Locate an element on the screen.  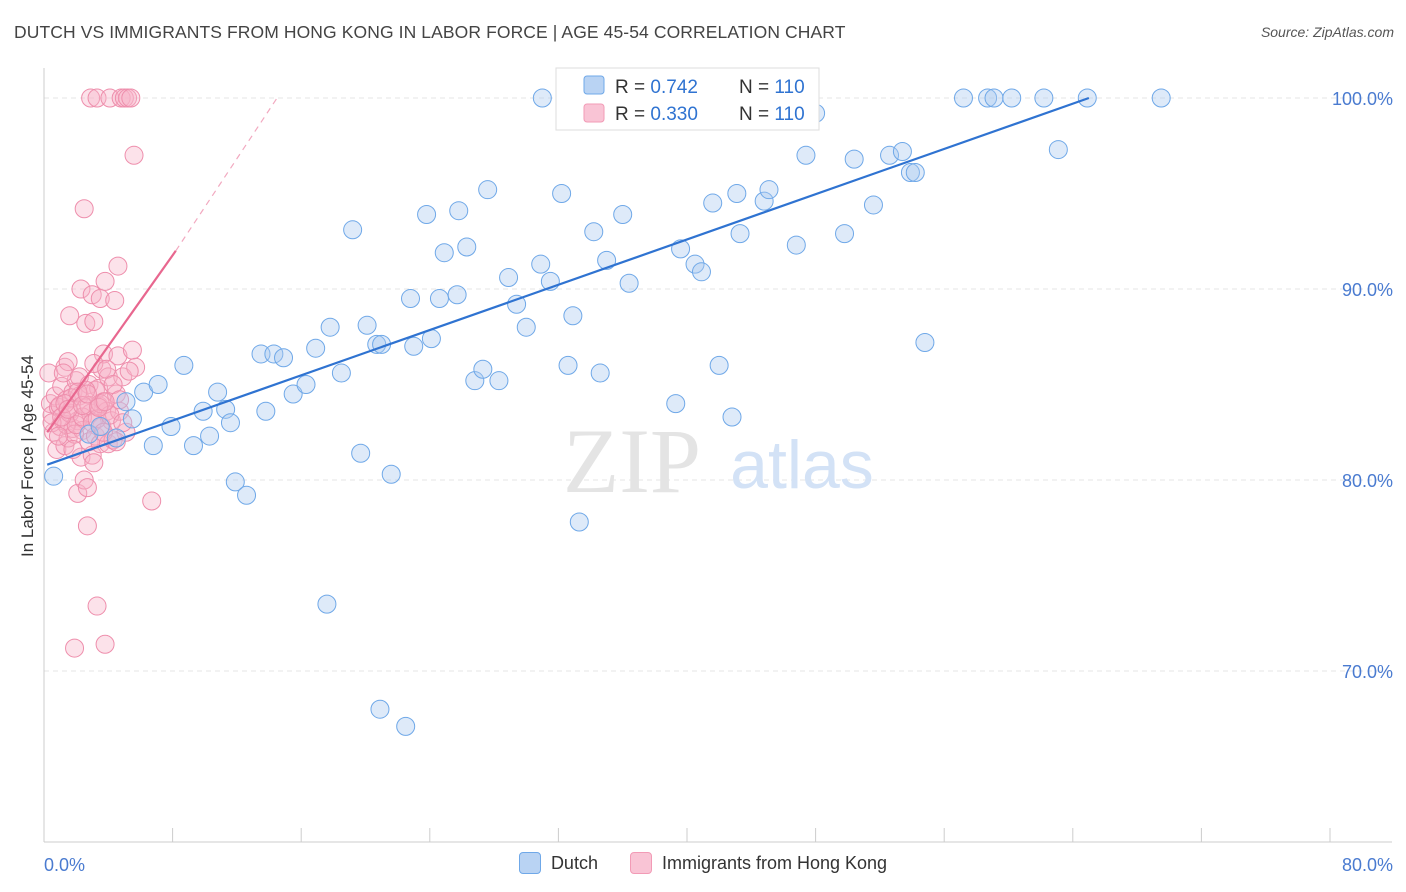
legend-item-dutch: Dutch is located at coordinates (558, 863).